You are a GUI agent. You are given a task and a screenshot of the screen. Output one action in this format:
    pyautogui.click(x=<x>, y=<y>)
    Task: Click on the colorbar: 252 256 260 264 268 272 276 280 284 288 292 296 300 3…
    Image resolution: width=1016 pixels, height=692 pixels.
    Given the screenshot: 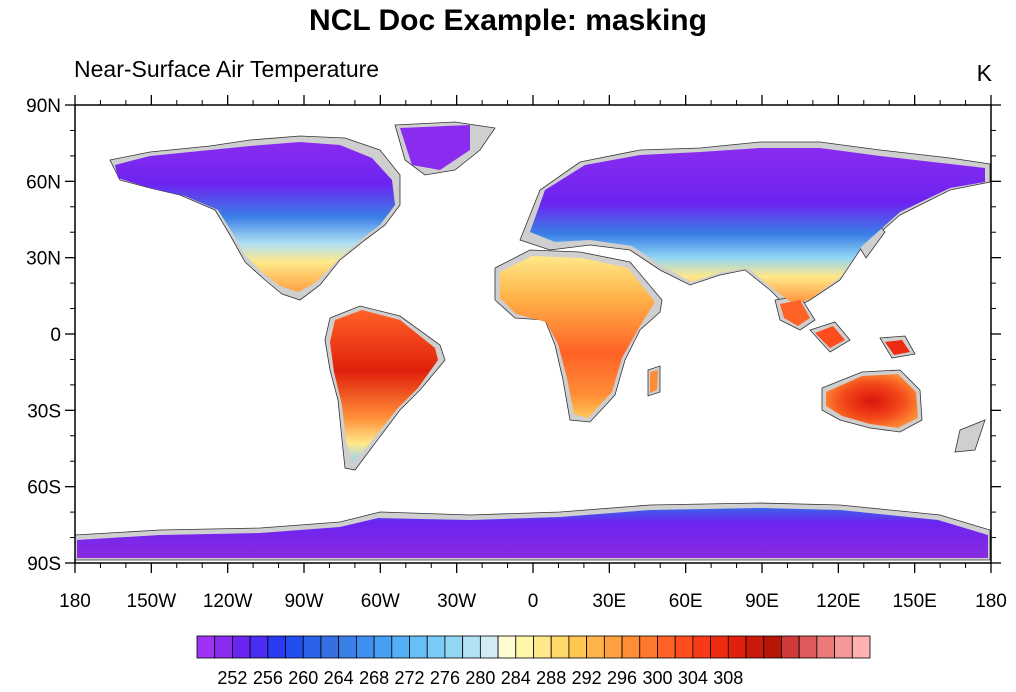 What is the action you would take?
    pyautogui.click(x=533, y=661)
    